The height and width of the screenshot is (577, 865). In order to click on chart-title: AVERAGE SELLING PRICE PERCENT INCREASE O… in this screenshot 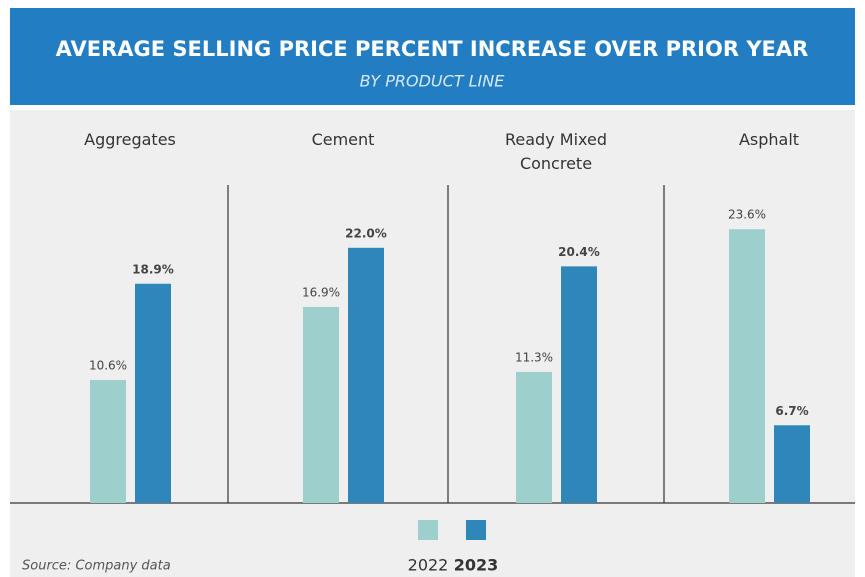, I will do `click(432, 49)`.